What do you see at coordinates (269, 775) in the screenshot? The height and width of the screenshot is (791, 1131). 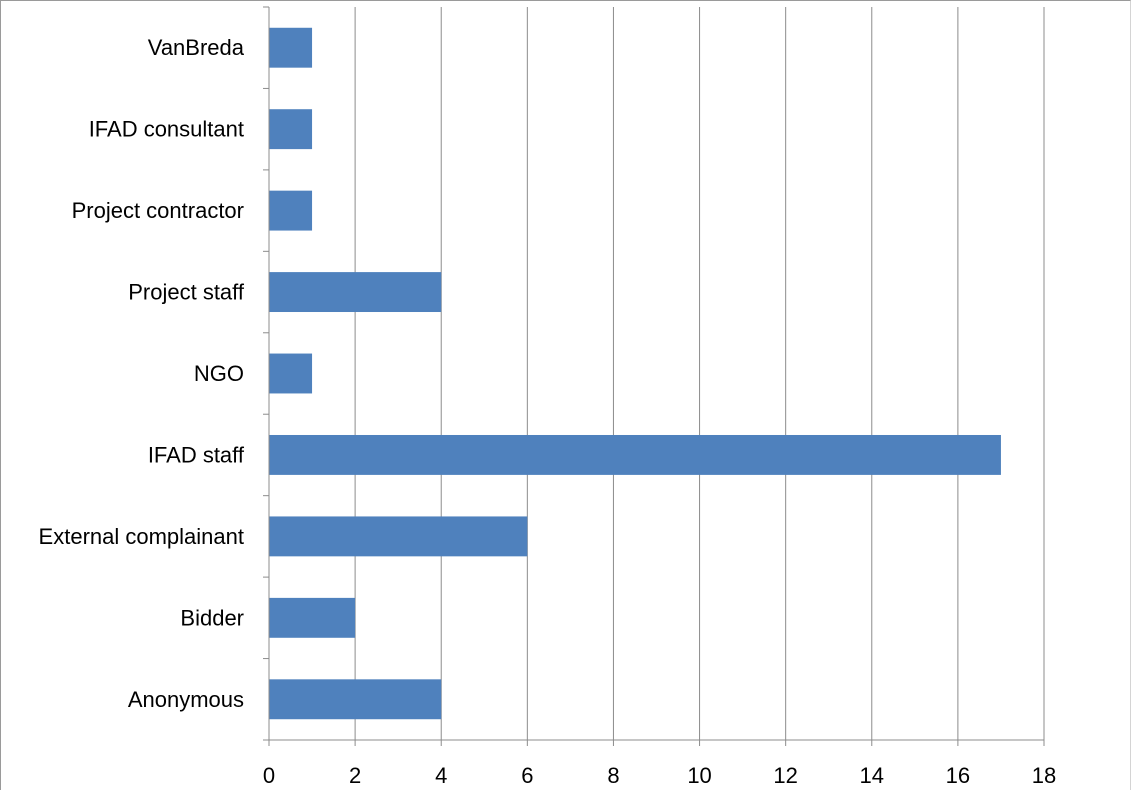 I see `x-tick-label: 0` at bounding box center [269, 775].